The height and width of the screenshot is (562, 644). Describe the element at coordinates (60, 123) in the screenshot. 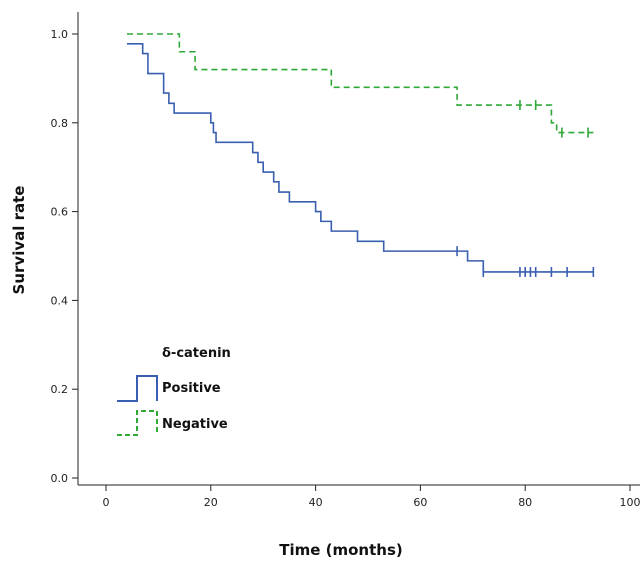

I see `y-tick-label: 0.8` at that location.